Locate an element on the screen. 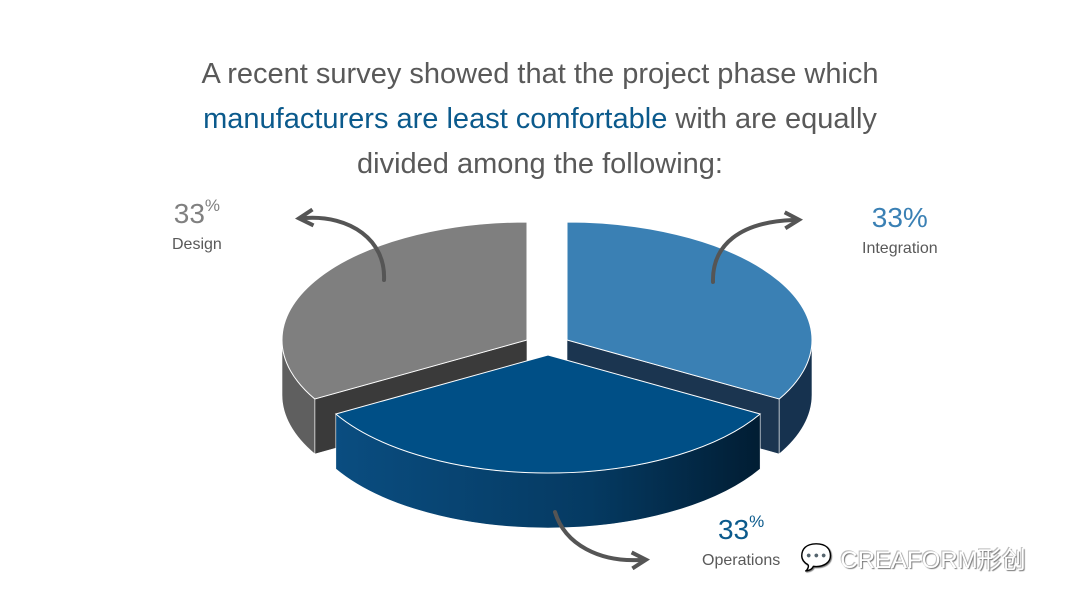 This screenshot has width=1080, height=608. label-design: 33% Design is located at coordinates (197, 225).